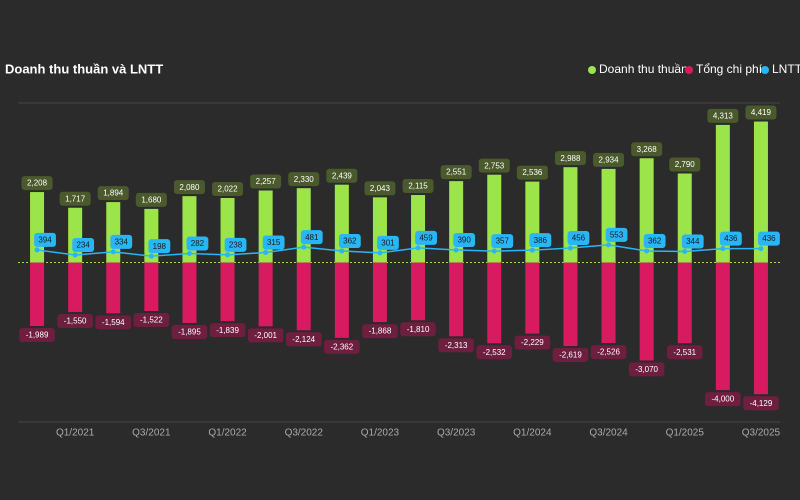 This screenshot has height=500, width=800. What do you see at coordinates (731, 238) in the screenshot?
I see `data-label: 436` at bounding box center [731, 238].